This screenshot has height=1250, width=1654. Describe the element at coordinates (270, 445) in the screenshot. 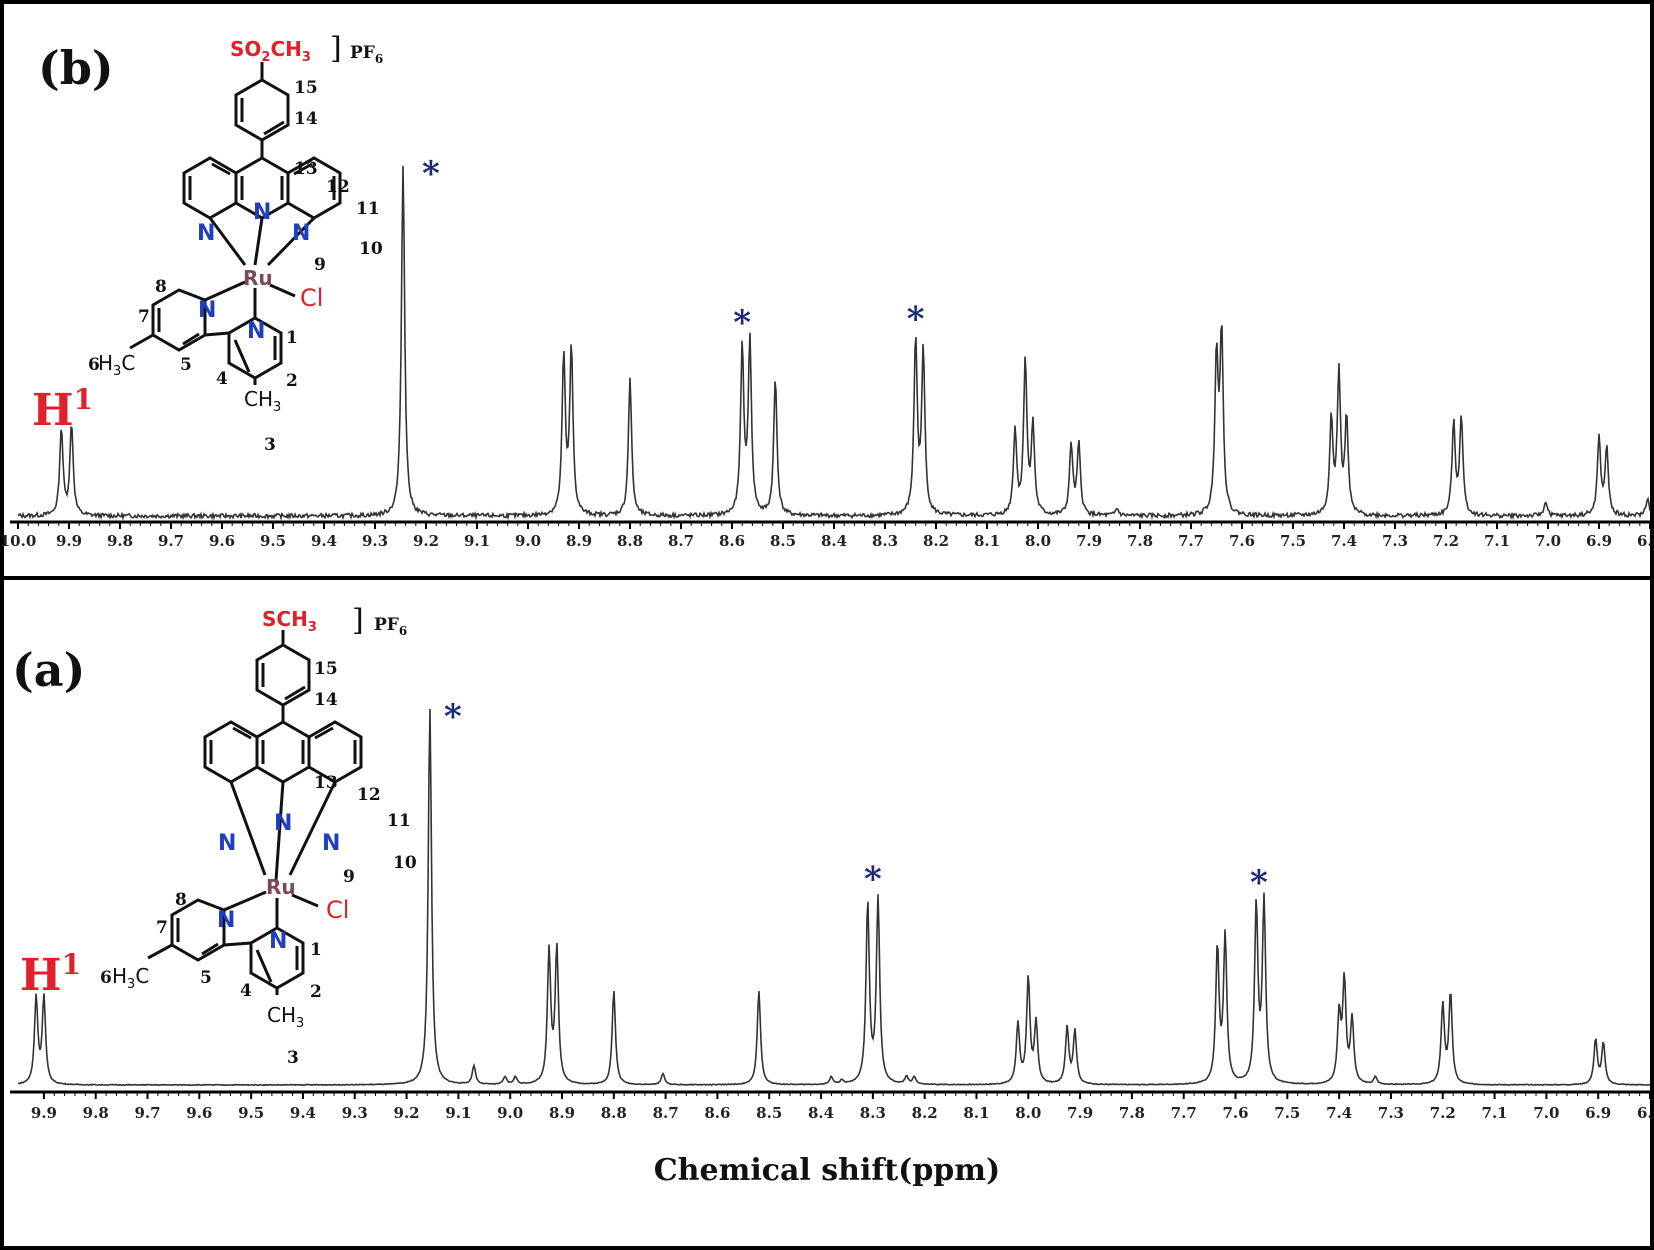

I see `atom-num-3-b: 3` at that location.